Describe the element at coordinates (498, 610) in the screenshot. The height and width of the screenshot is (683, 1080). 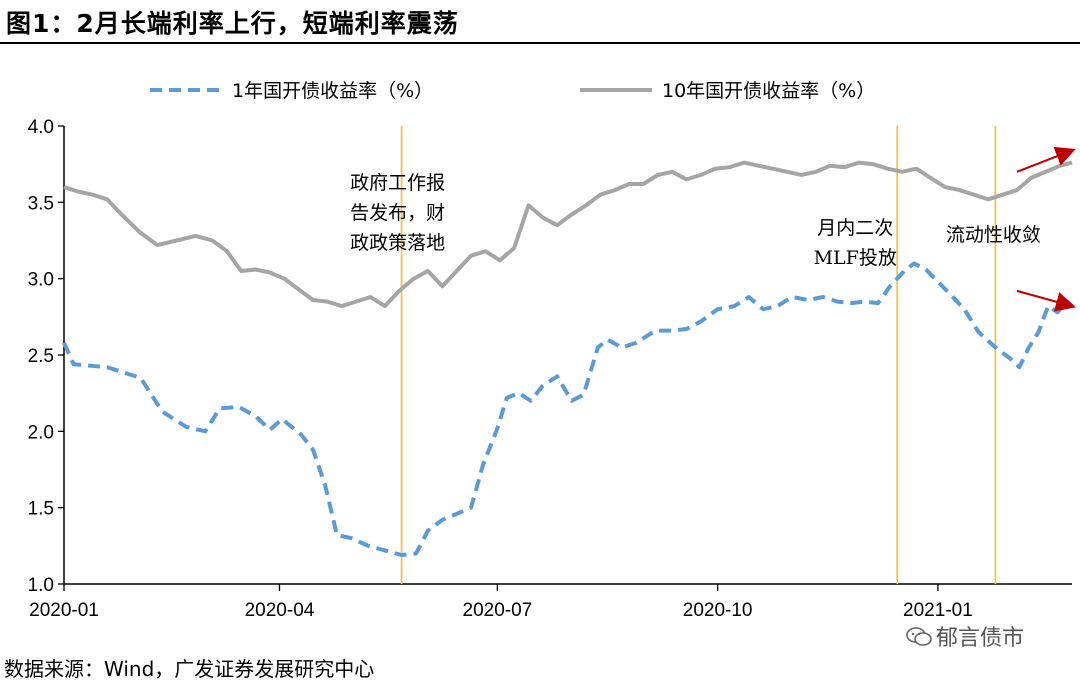
I see `x-tick-label: 2020-07` at that location.